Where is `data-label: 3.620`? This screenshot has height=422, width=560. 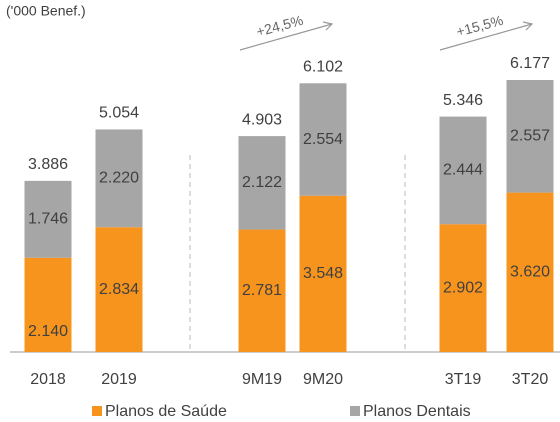
data-label: 3.620 is located at coordinates (530, 272).